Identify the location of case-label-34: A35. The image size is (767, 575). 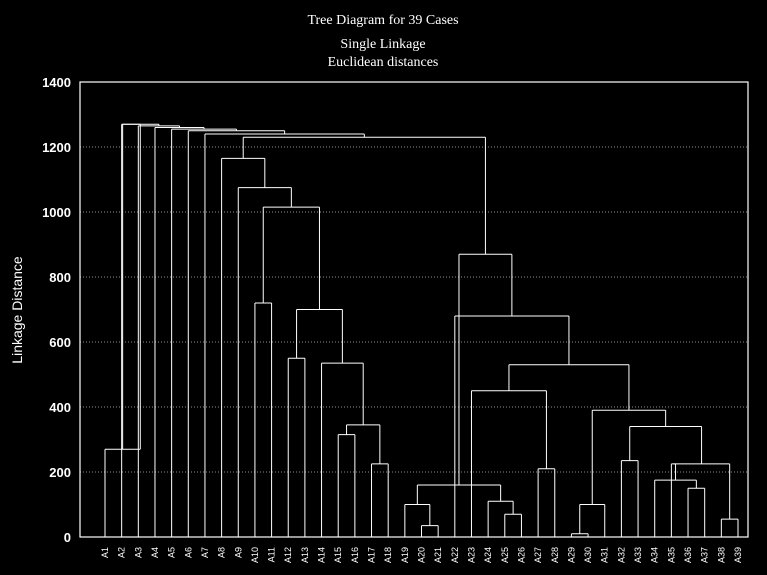
(671, 555).